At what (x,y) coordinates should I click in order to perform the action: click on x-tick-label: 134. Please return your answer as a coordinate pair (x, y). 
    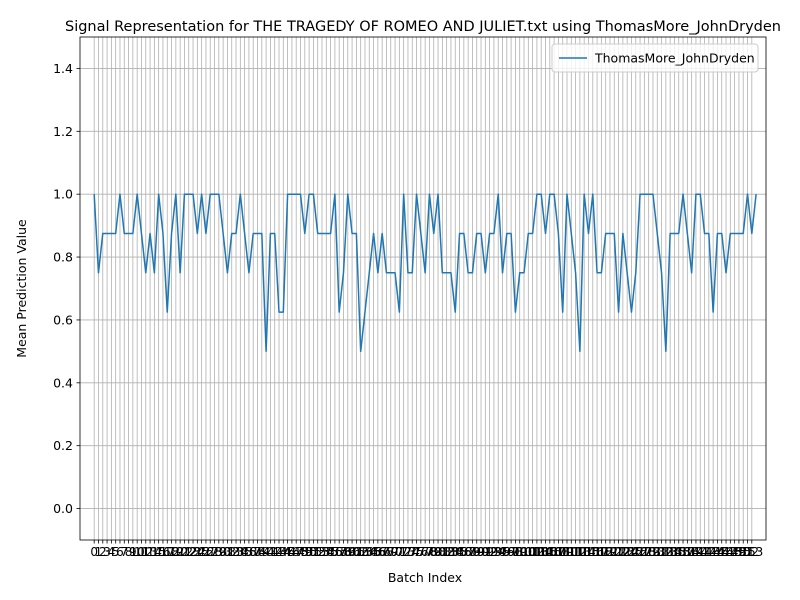
    Looking at the image, I should click on (670, 552).